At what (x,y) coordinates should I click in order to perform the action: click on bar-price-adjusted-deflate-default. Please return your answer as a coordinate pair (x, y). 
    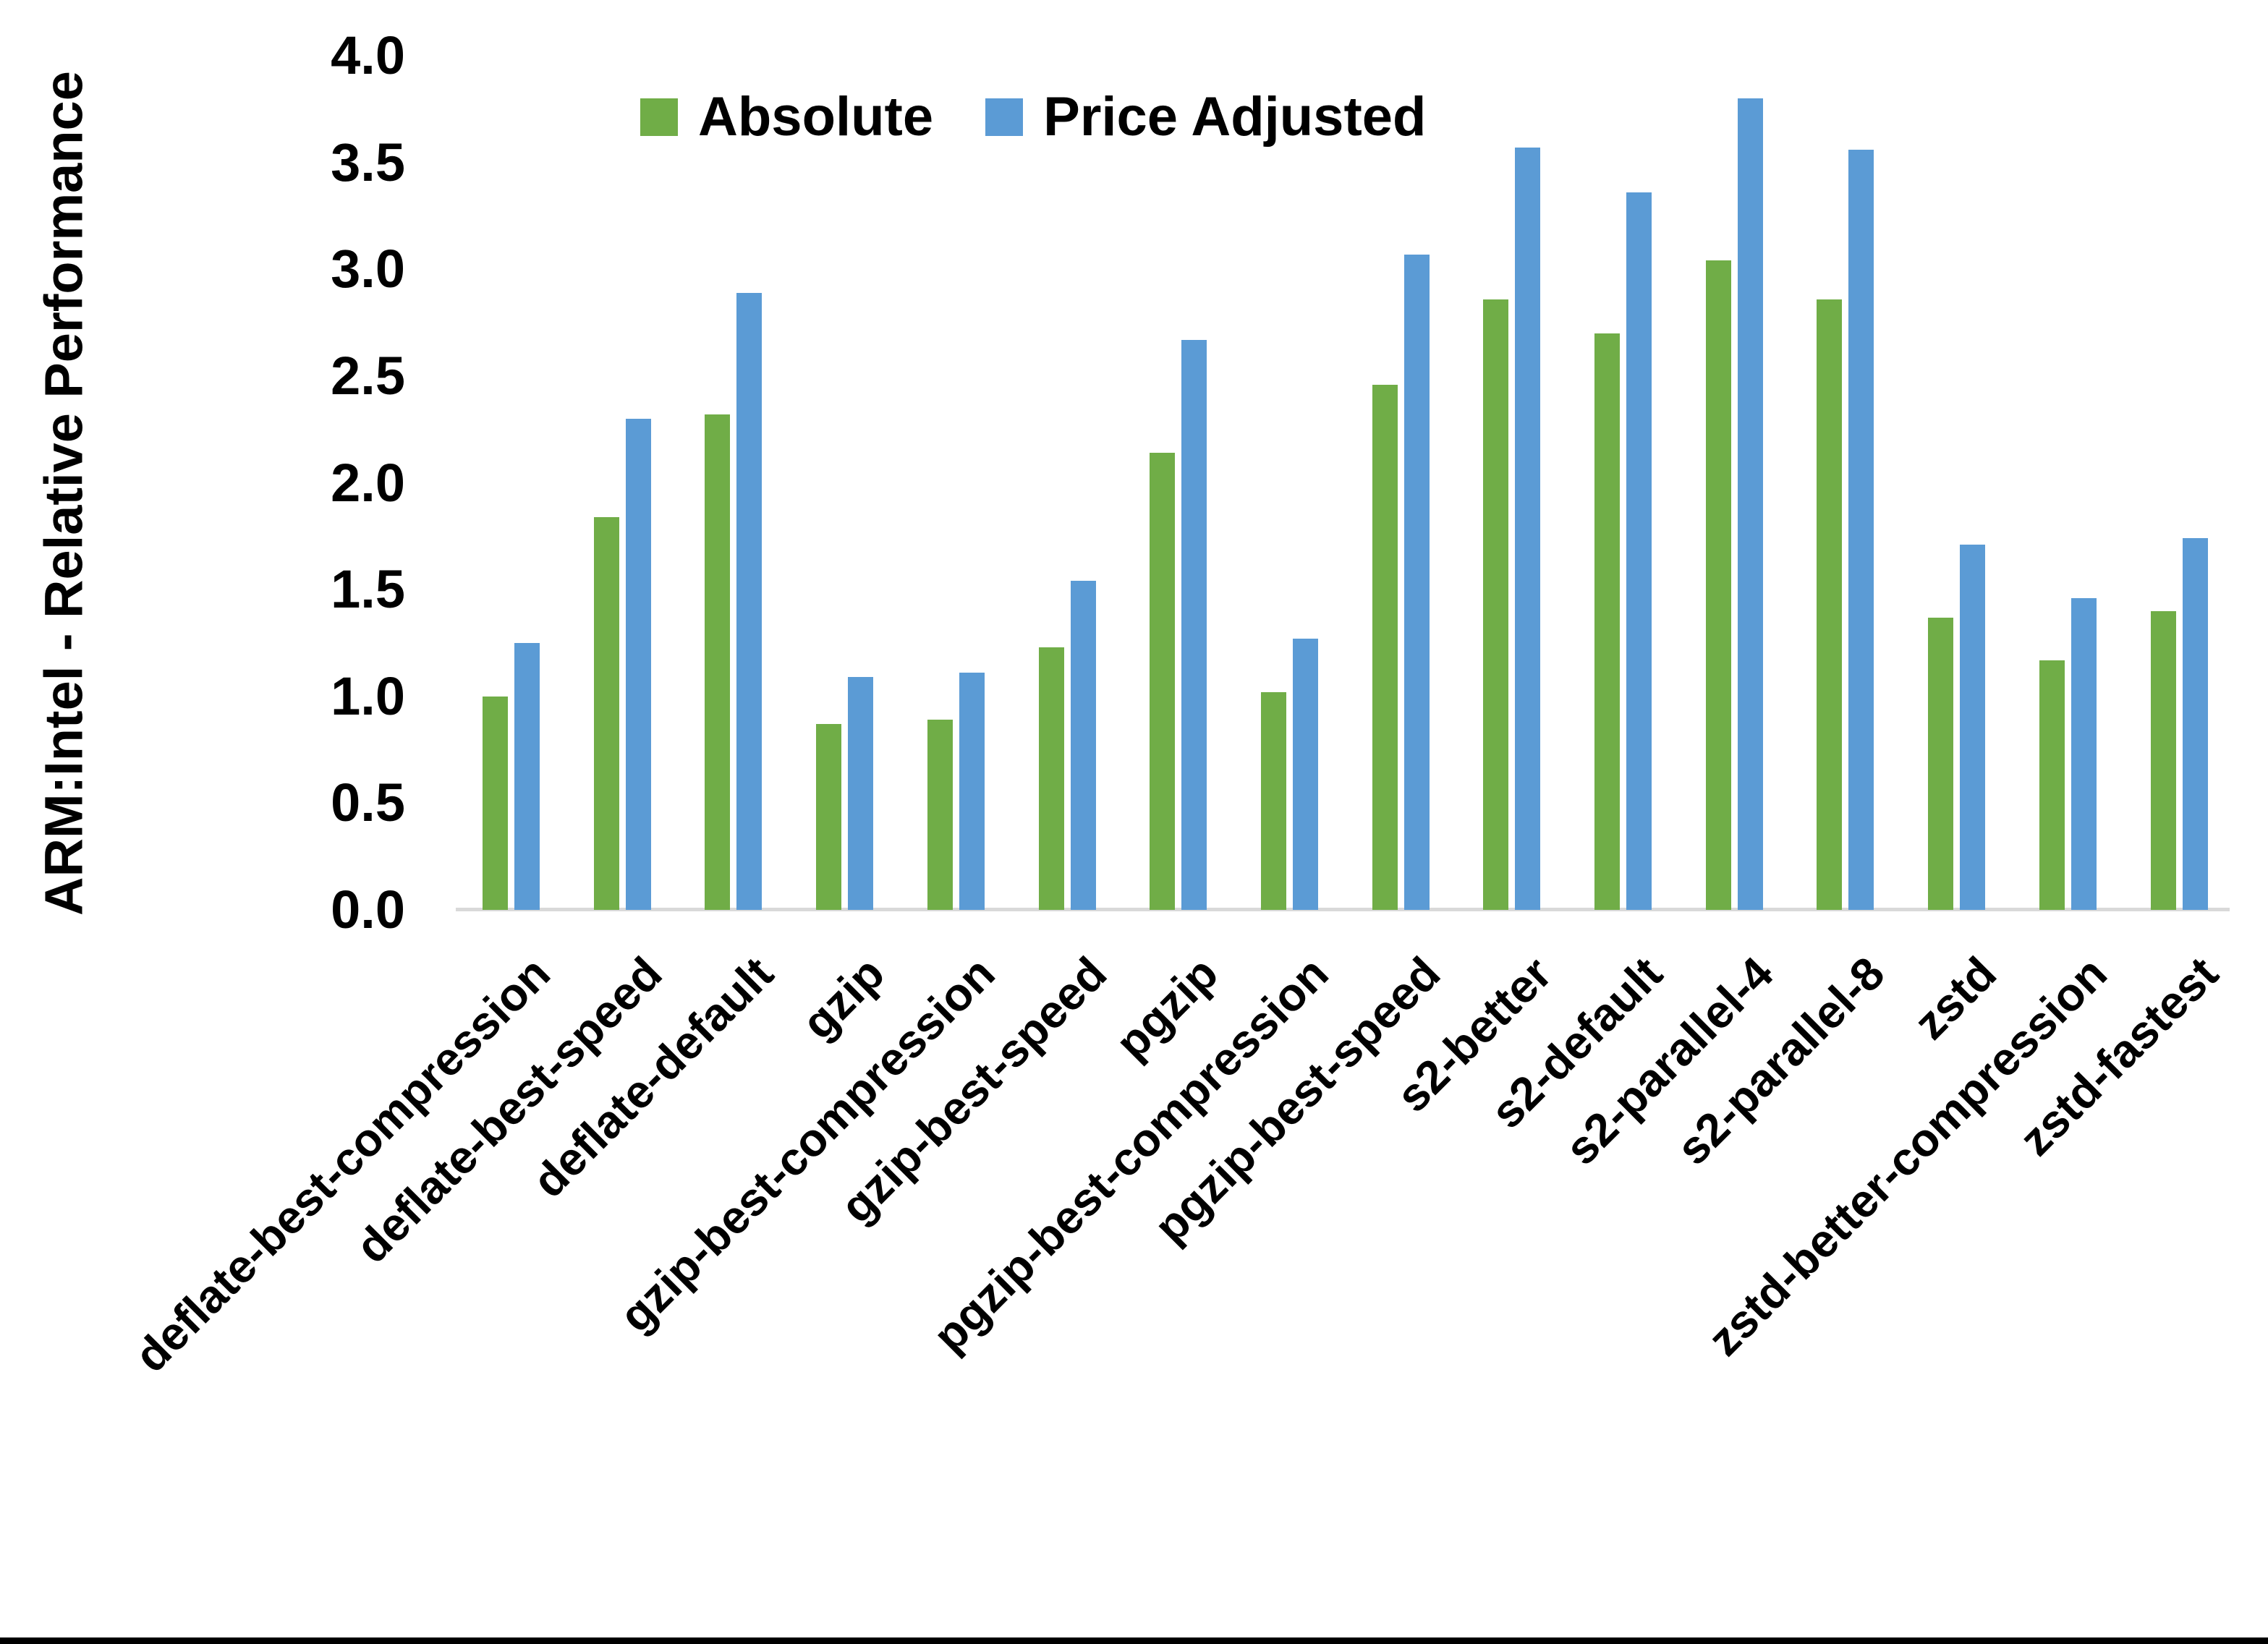
    Looking at the image, I should click on (749, 601).